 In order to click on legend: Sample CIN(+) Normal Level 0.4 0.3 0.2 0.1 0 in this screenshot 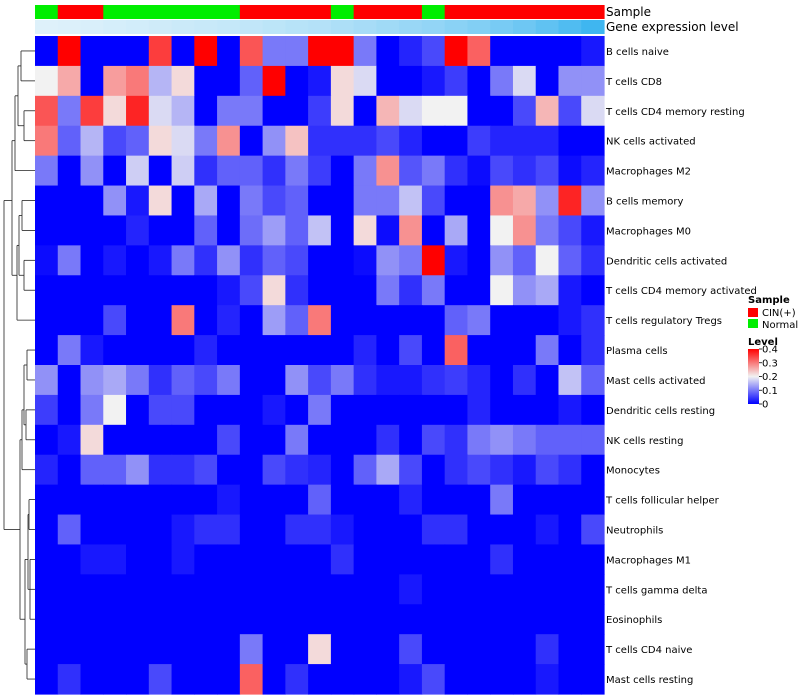, I will do `click(773, 353)`.